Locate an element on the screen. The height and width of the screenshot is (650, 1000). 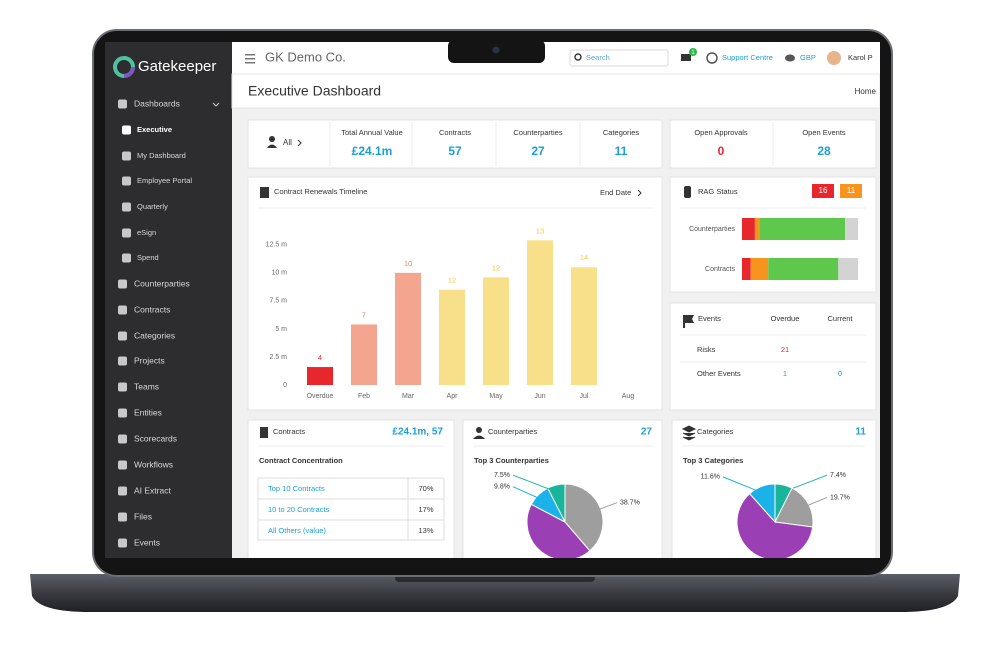
filter-value: All is located at coordinates (287, 142).